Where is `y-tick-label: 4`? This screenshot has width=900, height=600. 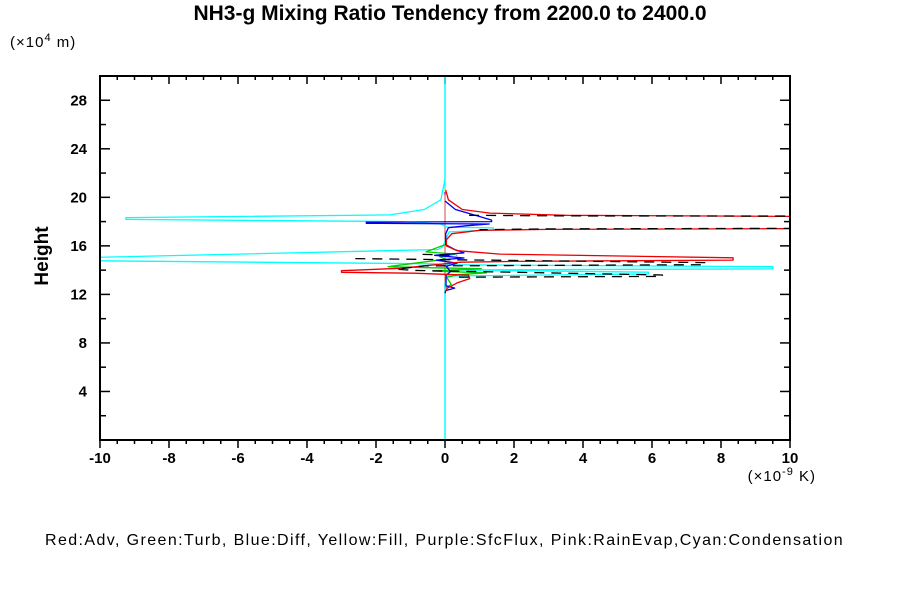 y-tick-label: 4 is located at coordinates (83, 391).